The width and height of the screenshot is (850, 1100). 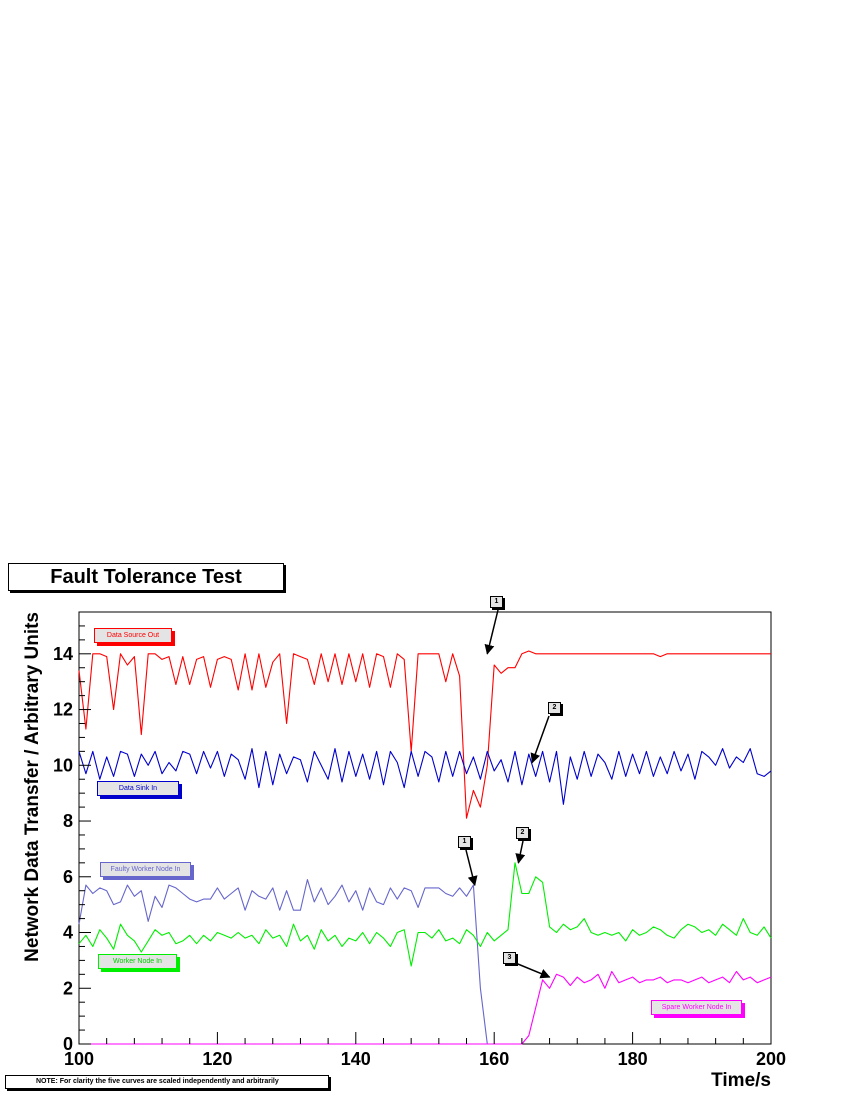 I want to click on legend-data-source-out: Data Source Out, so click(x=133, y=635).